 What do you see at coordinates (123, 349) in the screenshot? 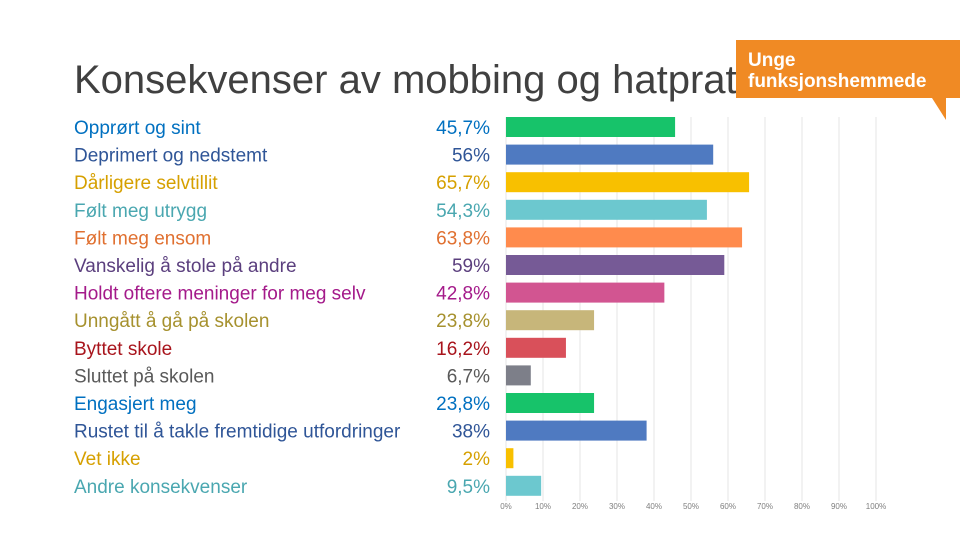
I see `row-label: Byttet skole` at bounding box center [123, 349].